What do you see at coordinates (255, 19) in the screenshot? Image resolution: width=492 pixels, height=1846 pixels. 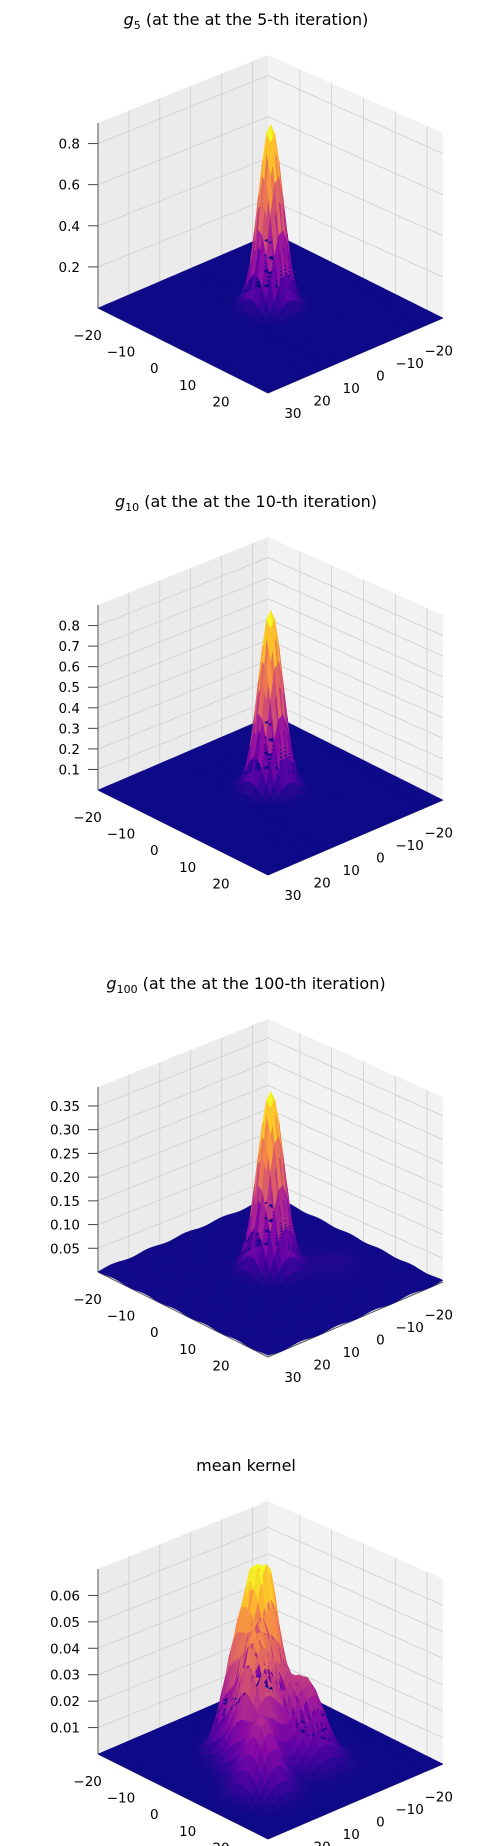 I see `title-text: (at the at the 5-th iteration)` at bounding box center [255, 19].